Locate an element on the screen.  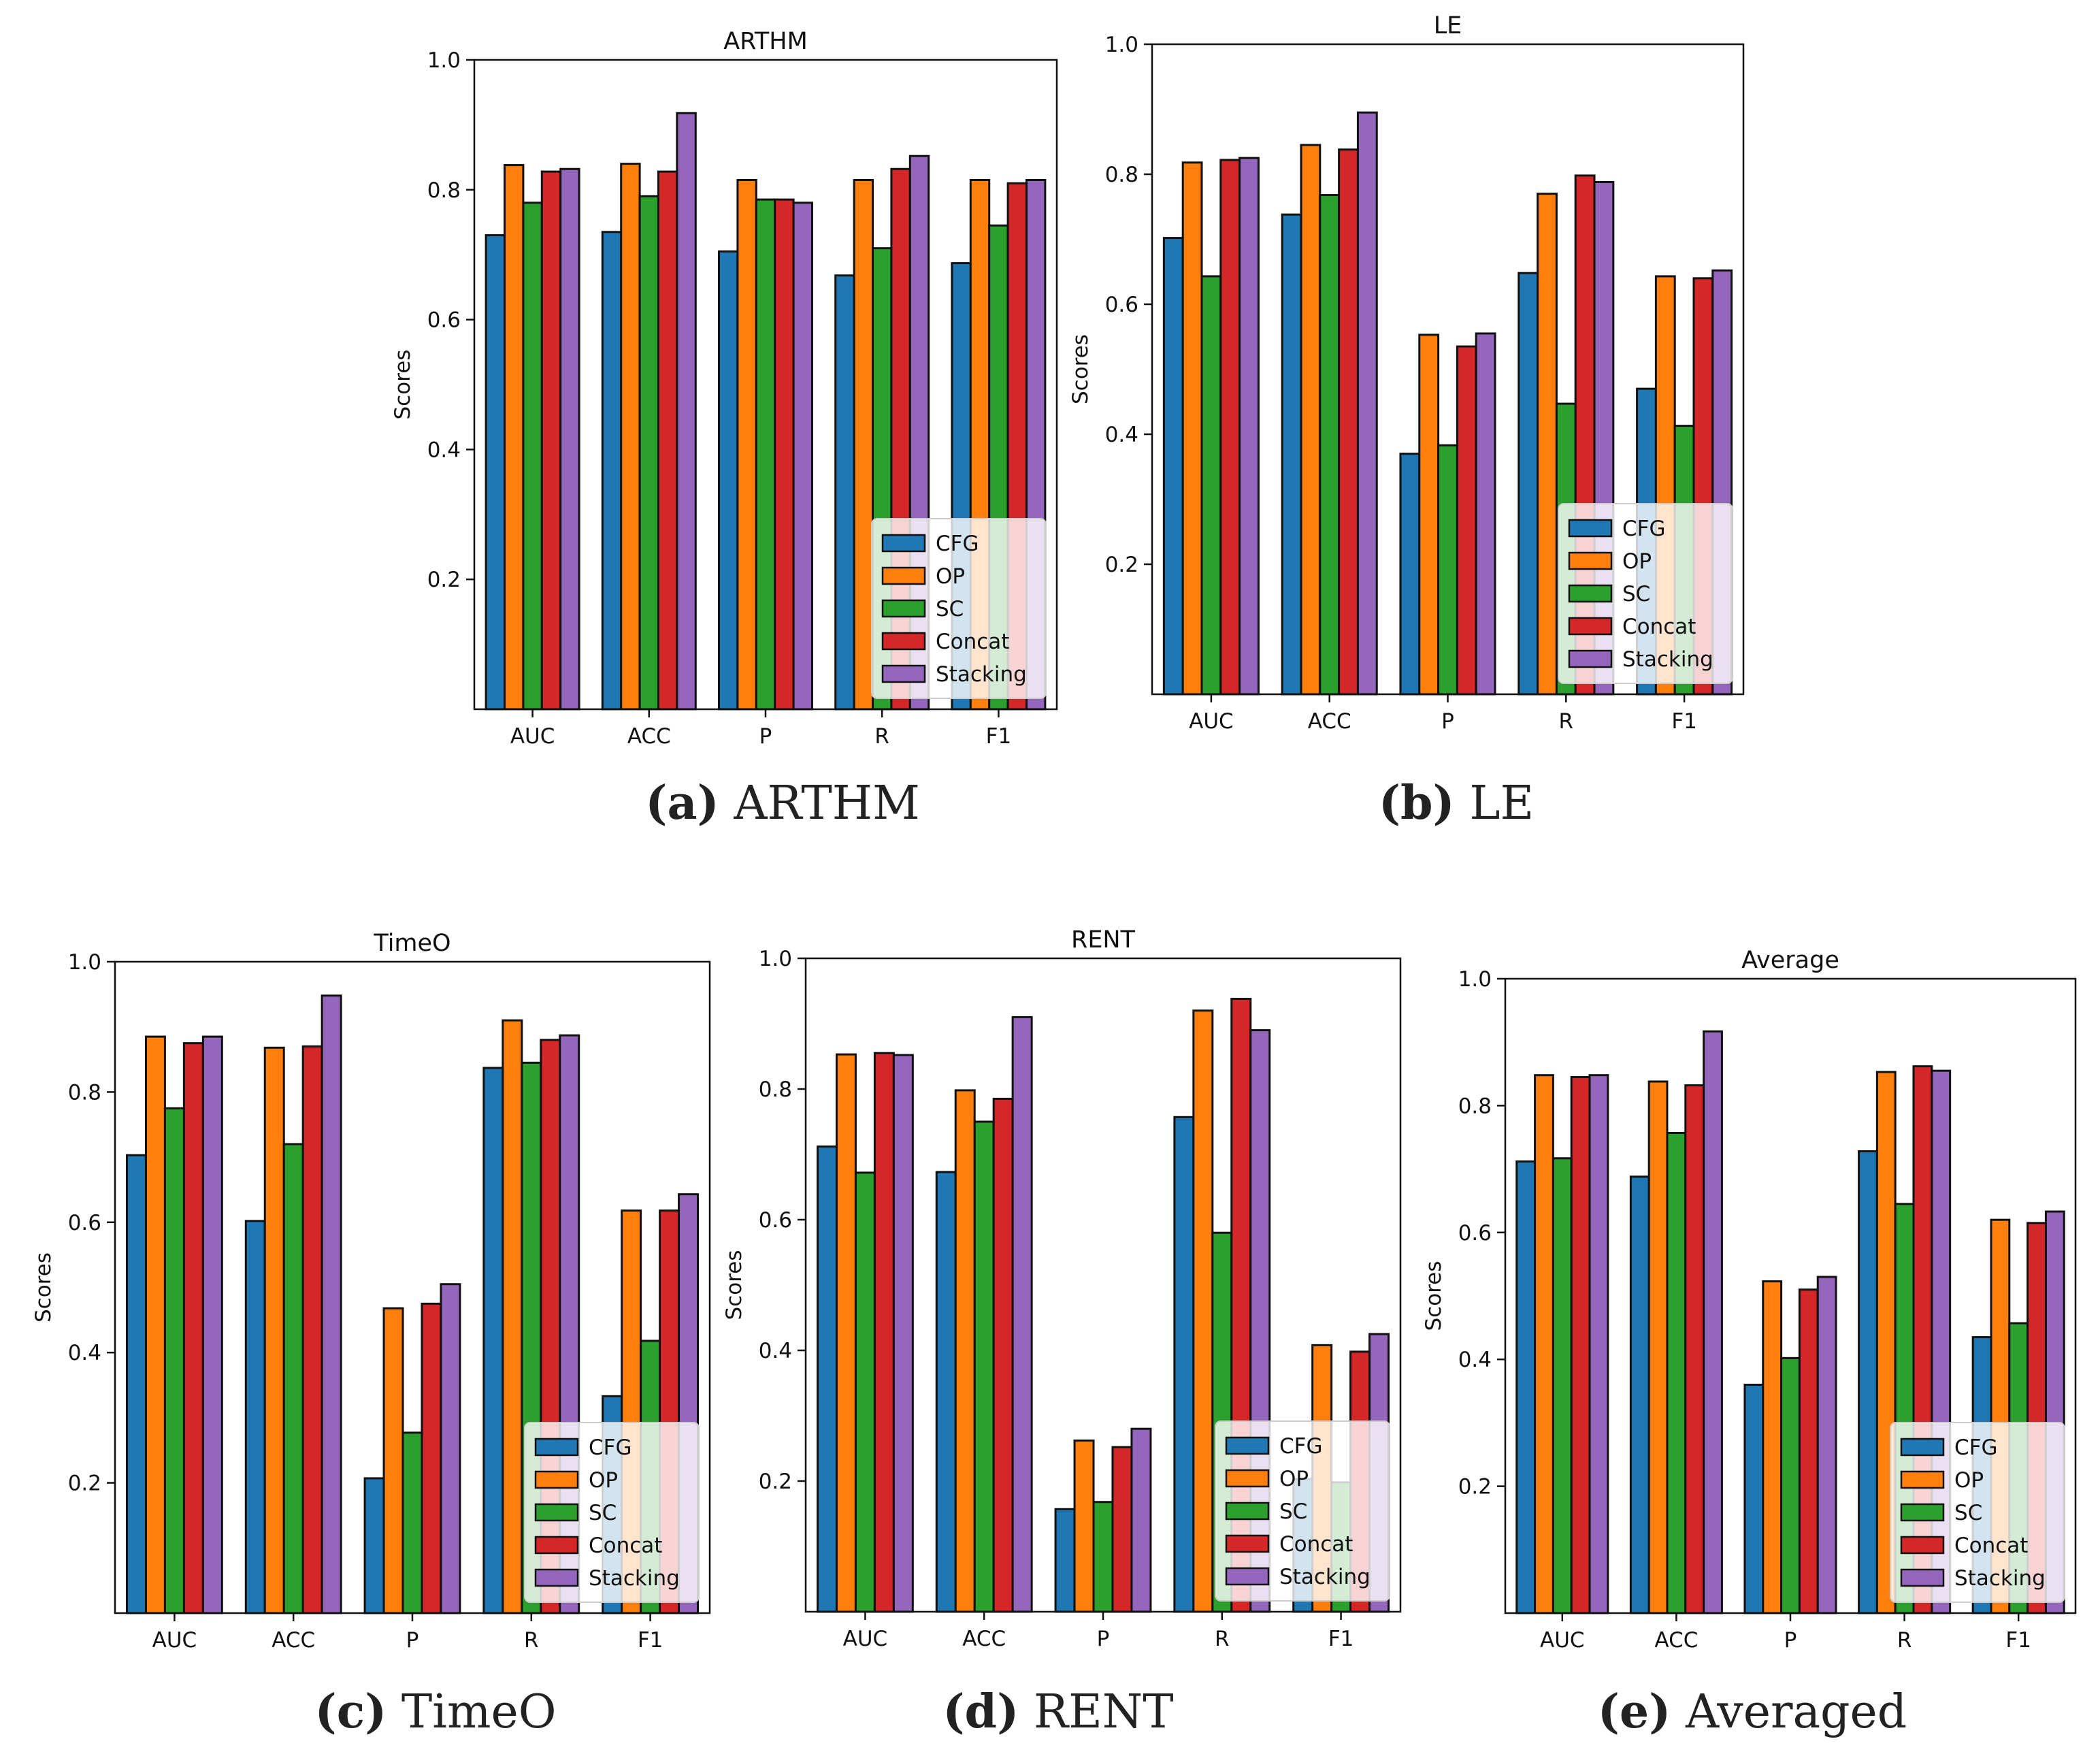
legend-box is located at coordinates (1977, 1512).